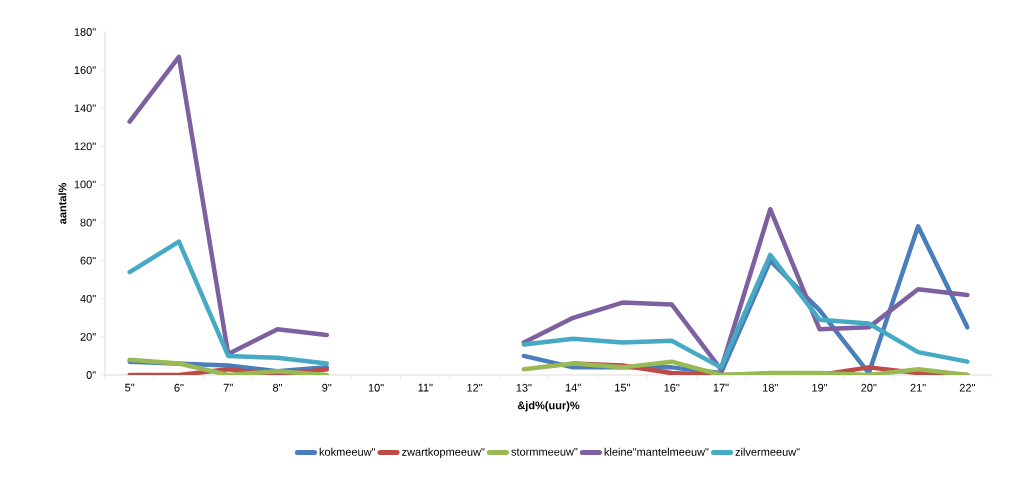 The width and height of the screenshot is (1017, 495). Describe the element at coordinates (672, 387) in the screenshot. I see `x-tick-label: 16"` at that location.